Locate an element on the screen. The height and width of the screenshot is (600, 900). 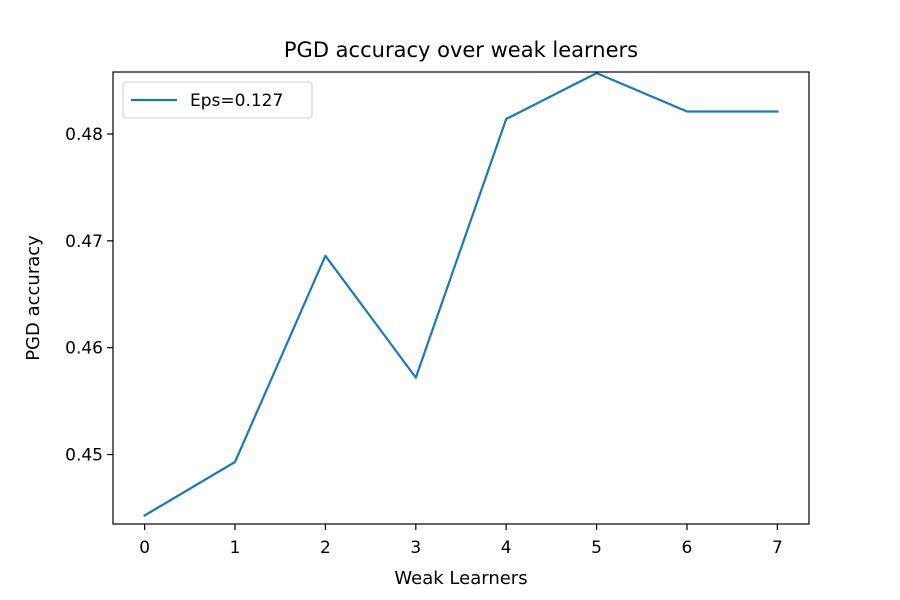
x-tick-label: 3 is located at coordinates (415, 548).